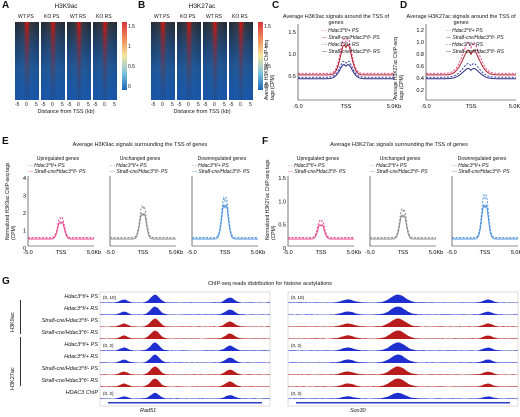  Describe the element at coordinates (131, 27) in the screenshot. I see `colorbar-tick: 1.5` at that location.